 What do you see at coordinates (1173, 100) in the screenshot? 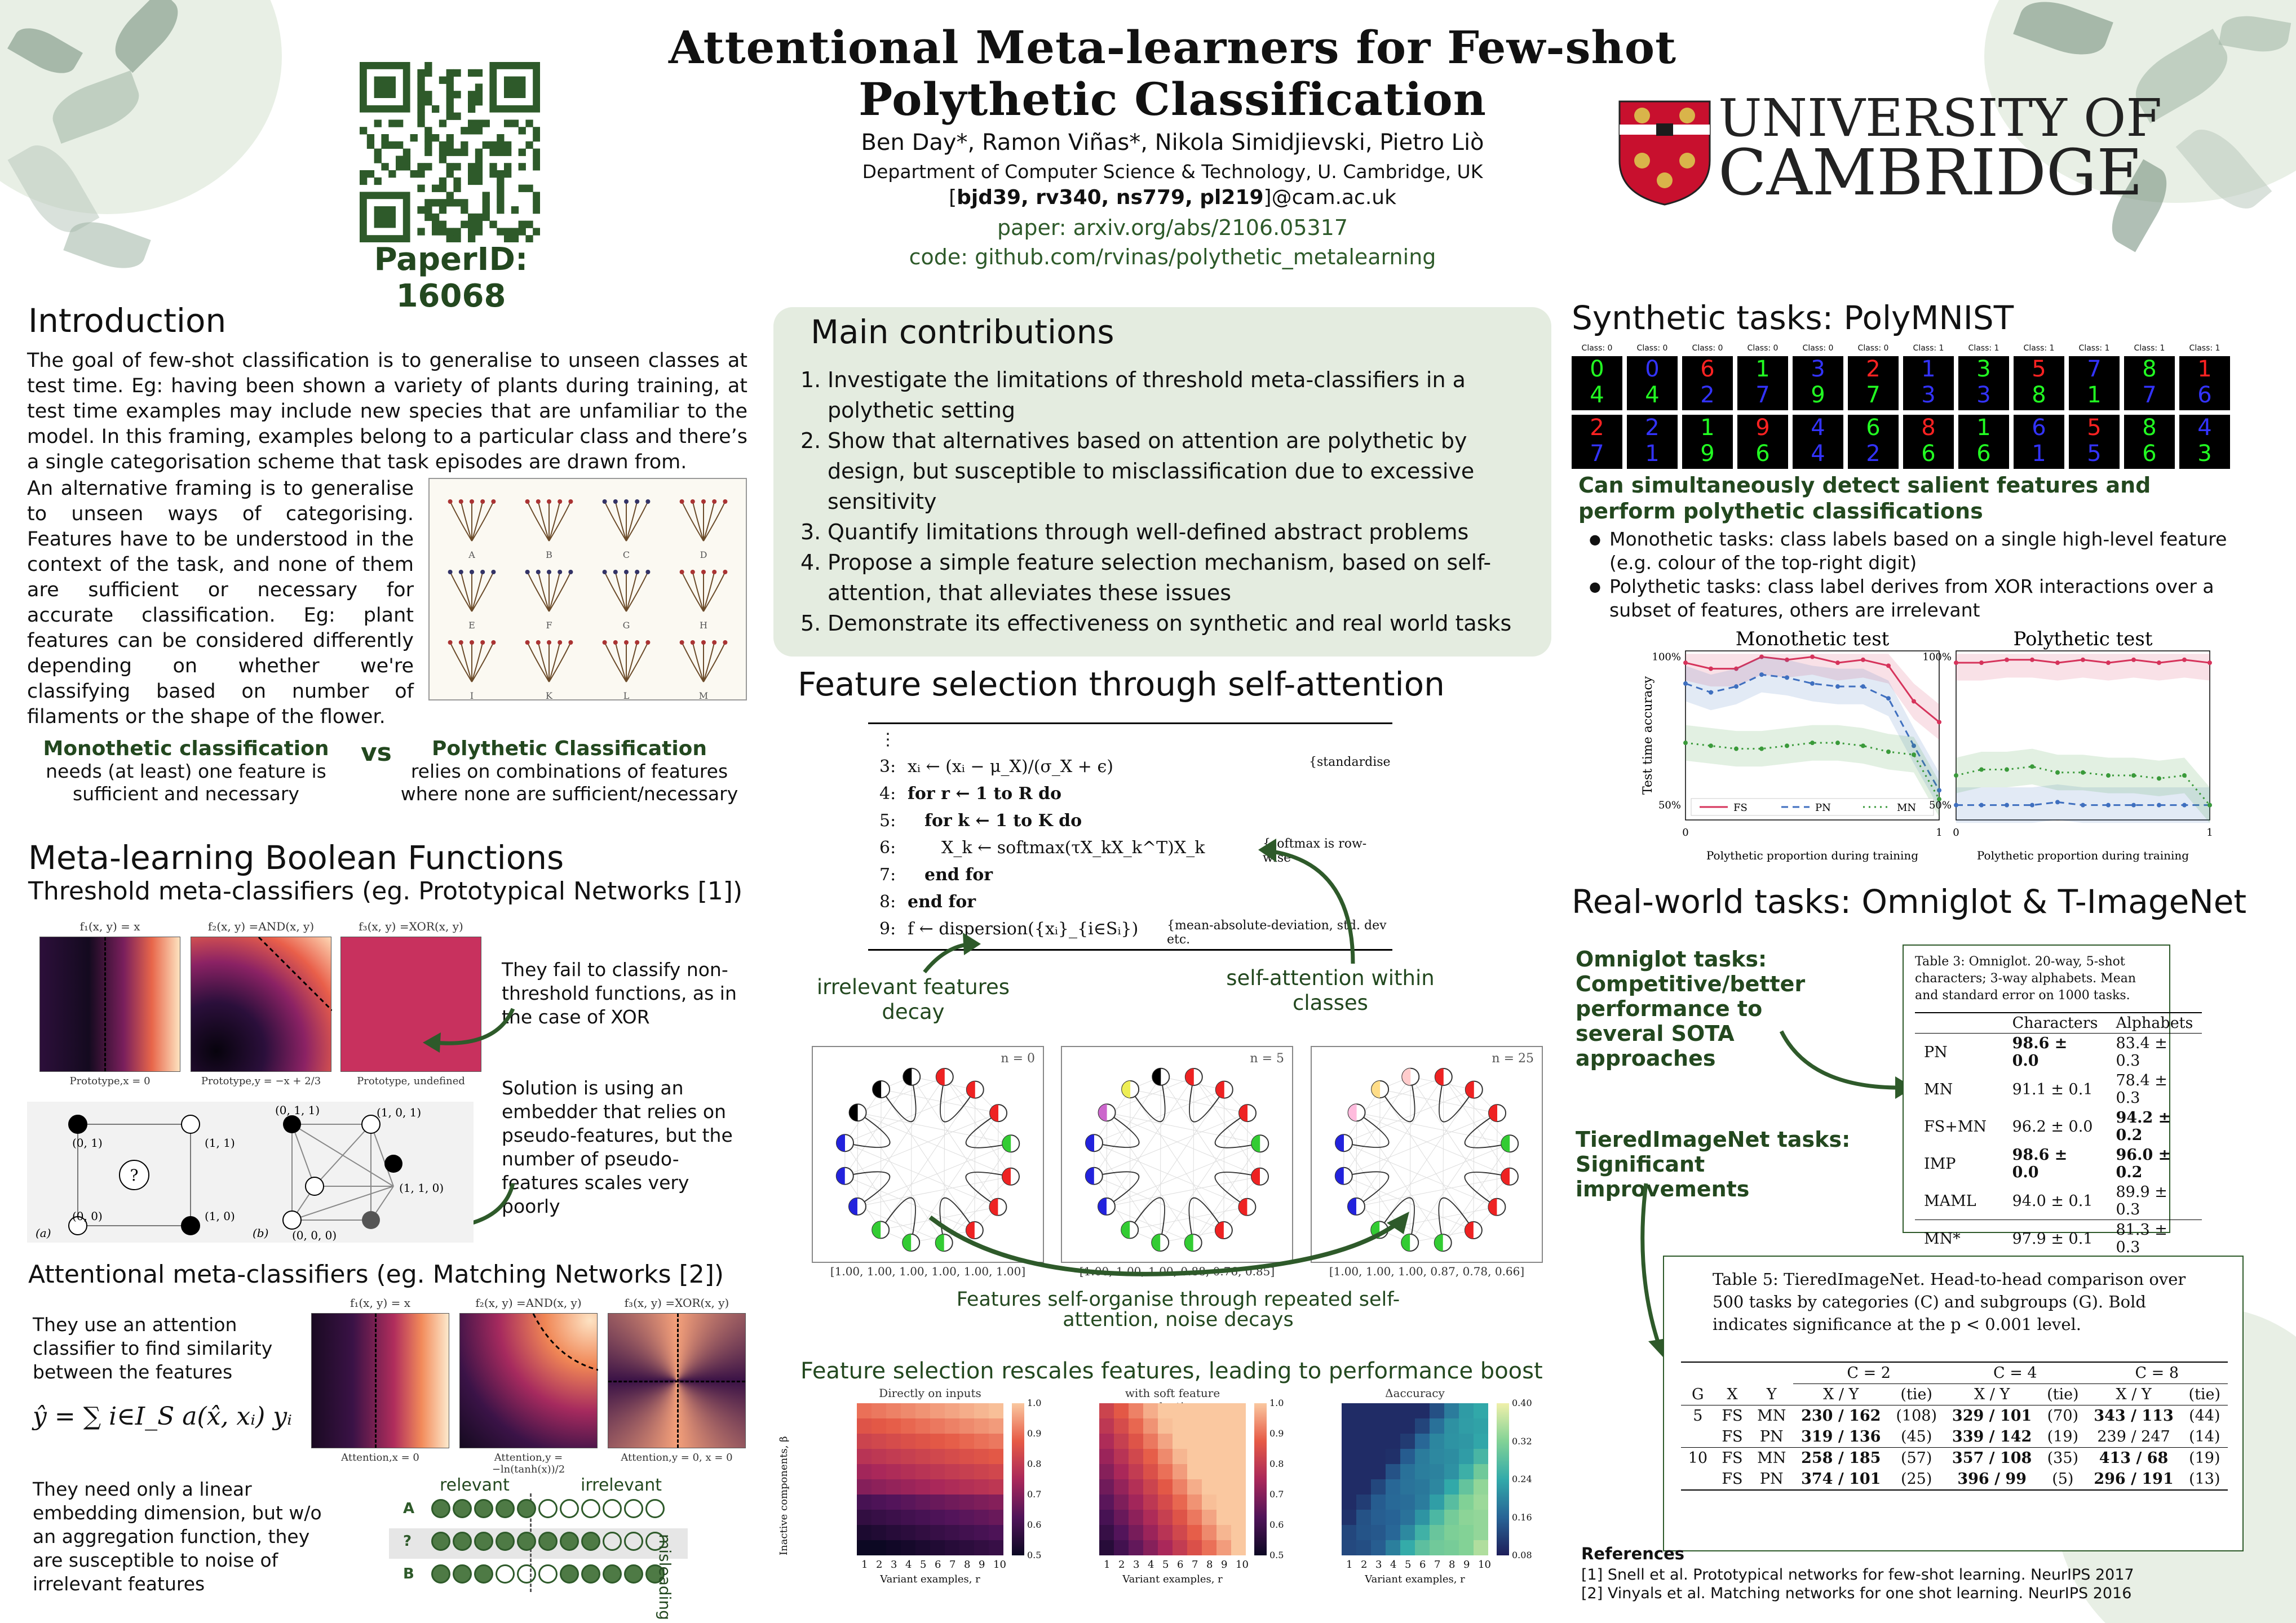
I see `title-line-2: Polythetic Classification` at bounding box center [1173, 100].